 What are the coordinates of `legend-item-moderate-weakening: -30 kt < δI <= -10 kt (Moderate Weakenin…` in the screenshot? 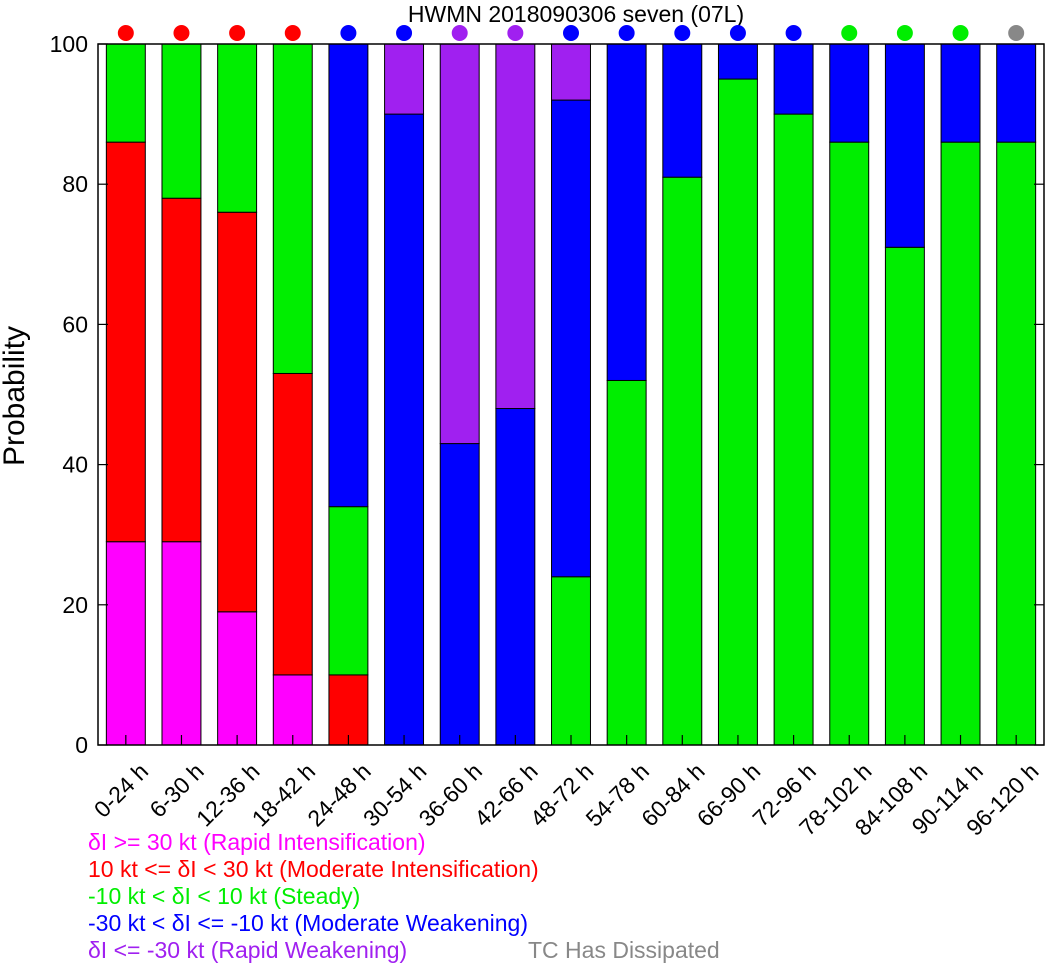 It's located at (308, 923).